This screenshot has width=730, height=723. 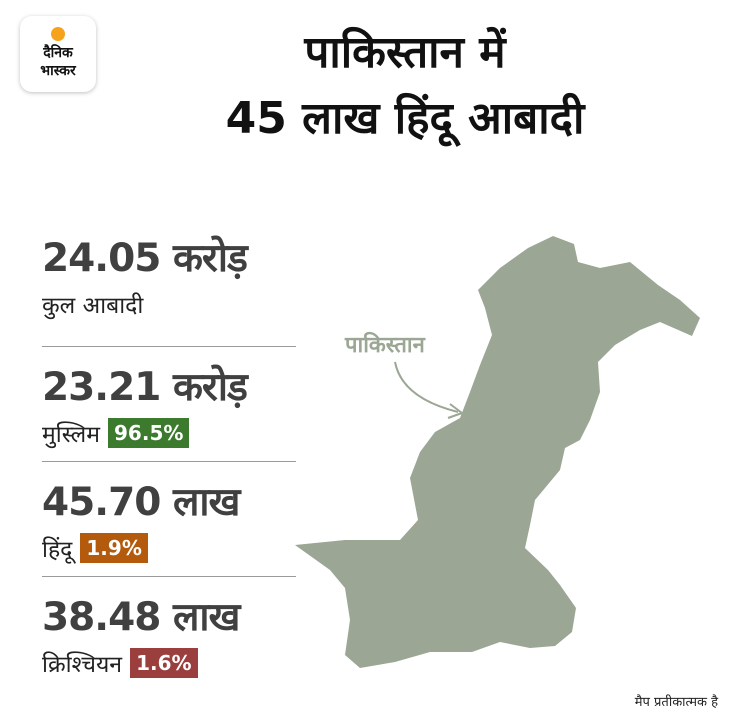 What do you see at coordinates (58, 34) in the screenshot?
I see `sun-icon` at bounding box center [58, 34].